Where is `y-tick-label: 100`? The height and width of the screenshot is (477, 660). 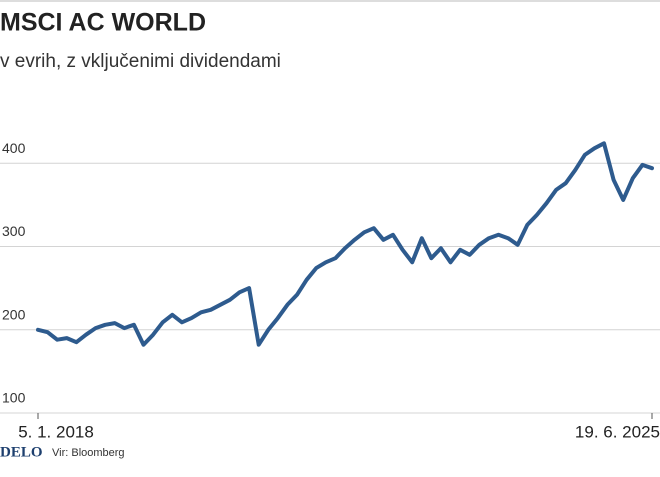 y-tick-label: 100 is located at coordinates (14, 398).